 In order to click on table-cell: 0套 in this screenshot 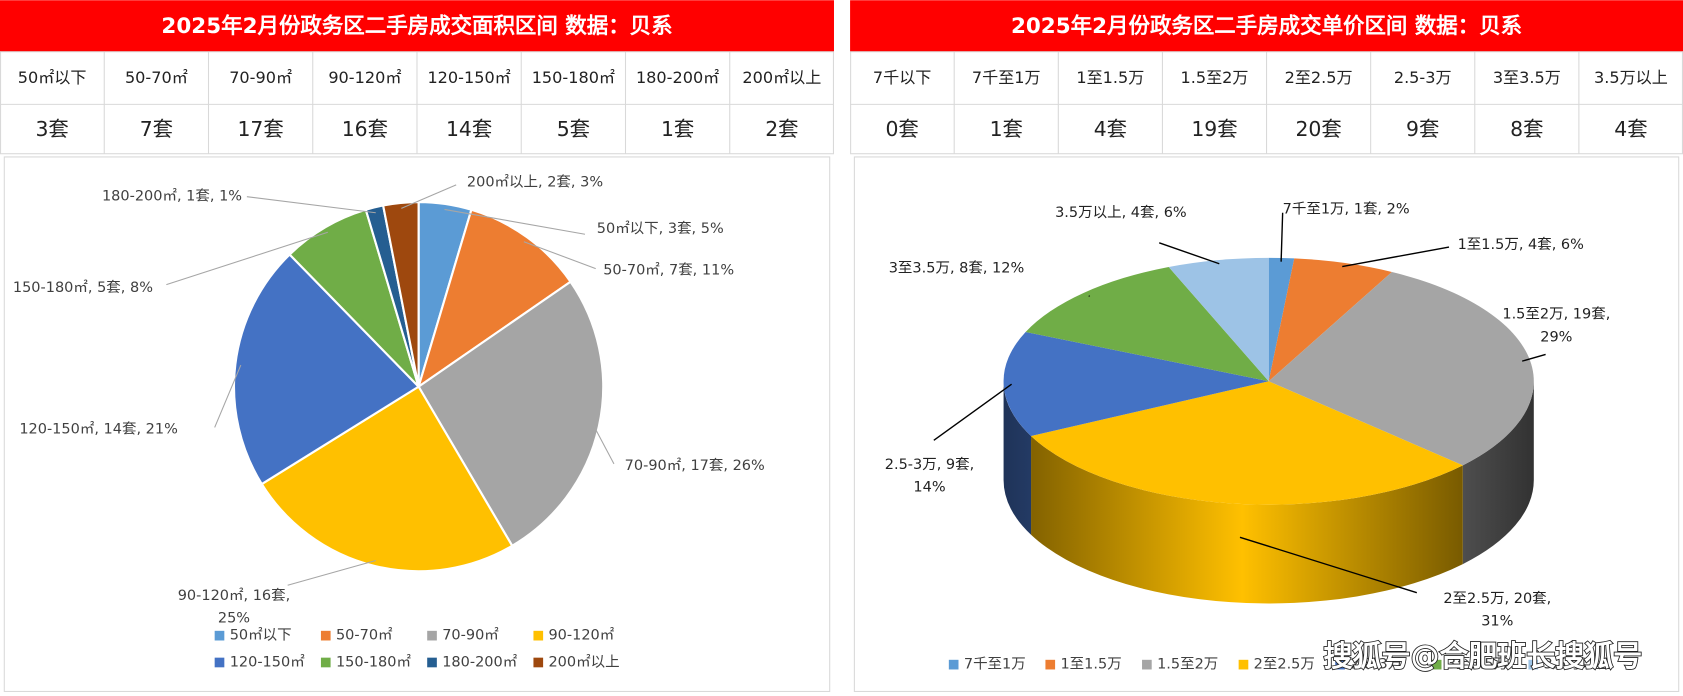, I will do `click(901, 129)`.